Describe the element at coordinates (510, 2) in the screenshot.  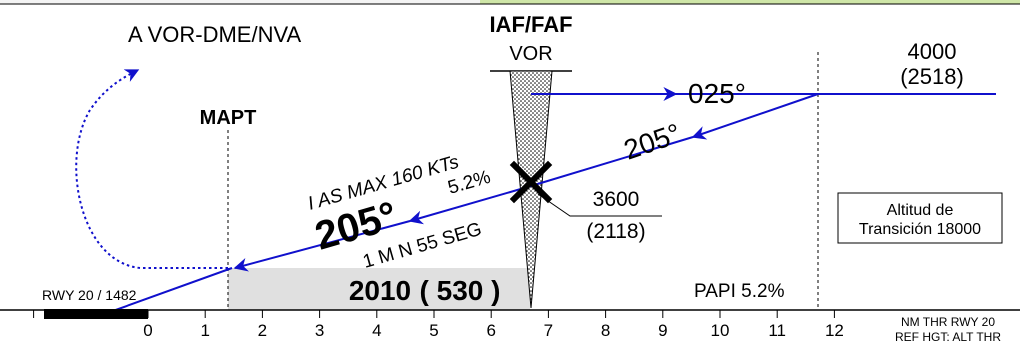
I see `top-border-strip` at that location.